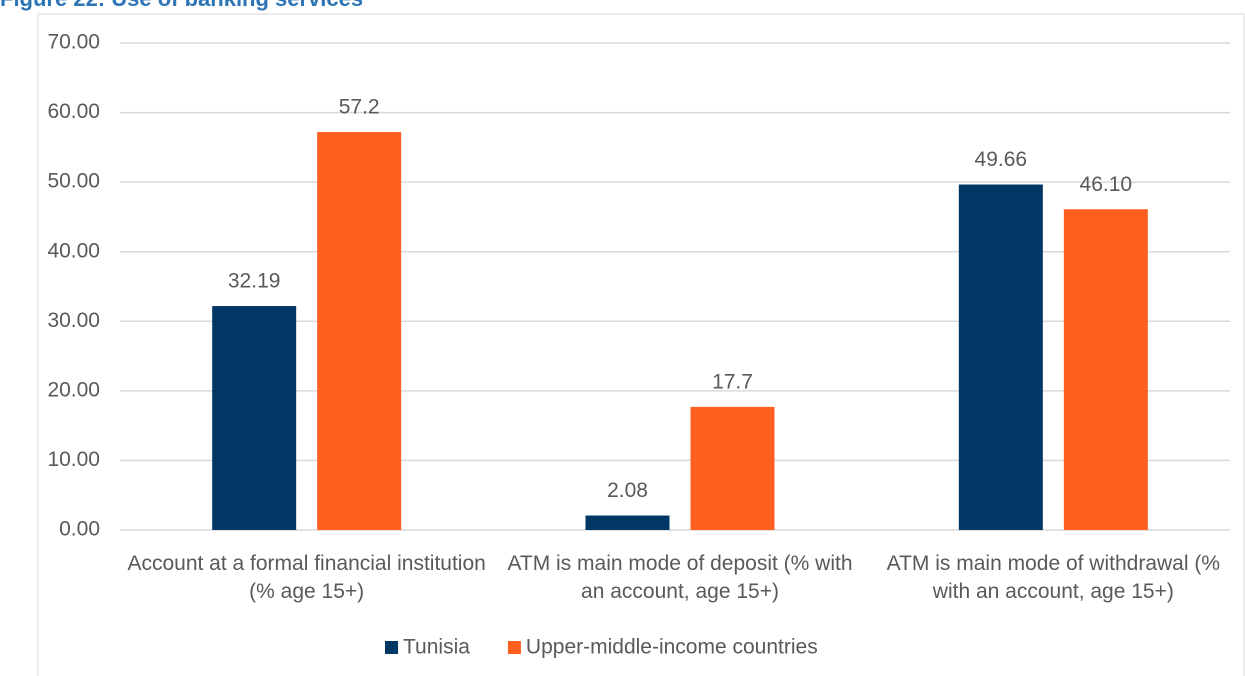 This screenshot has width=1245, height=676. What do you see at coordinates (73, 320) in the screenshot?
I see `y-tick-label: 30.00` at bounding box center [73, 320].